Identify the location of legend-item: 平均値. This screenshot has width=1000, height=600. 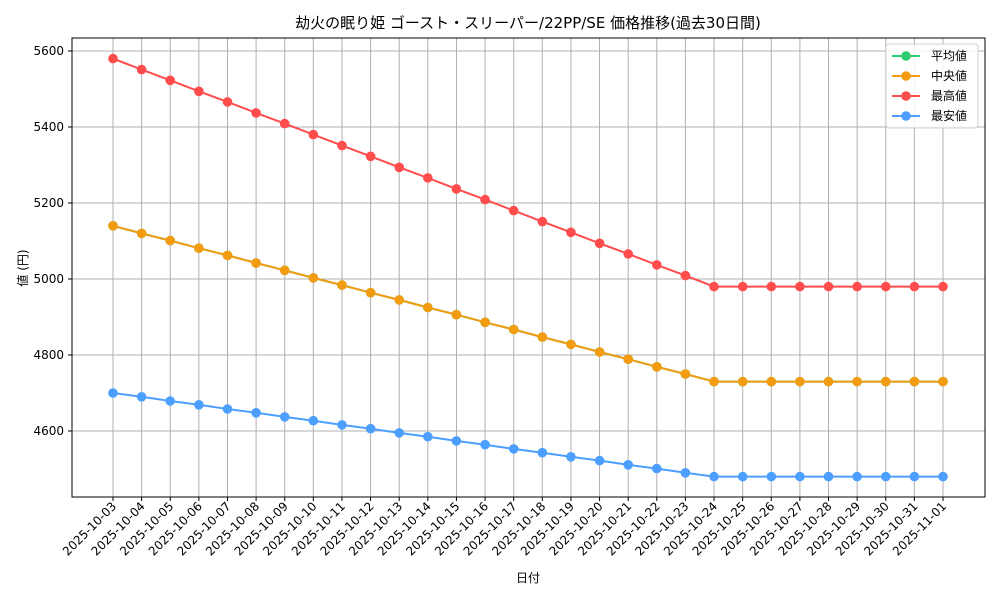
(929, 55).